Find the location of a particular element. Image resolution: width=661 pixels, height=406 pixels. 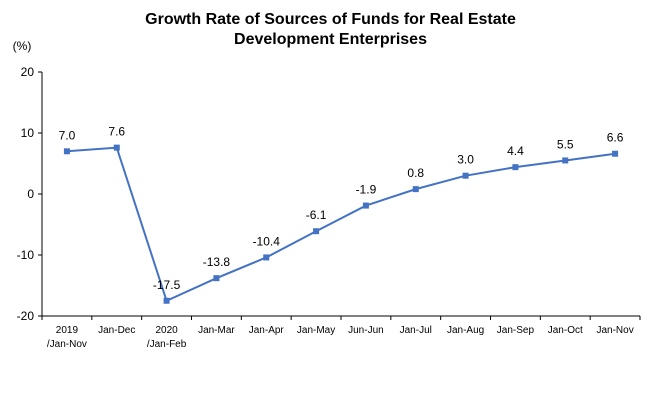

x-tick-label: Jun-Jun is located at coordinates (366, 330).